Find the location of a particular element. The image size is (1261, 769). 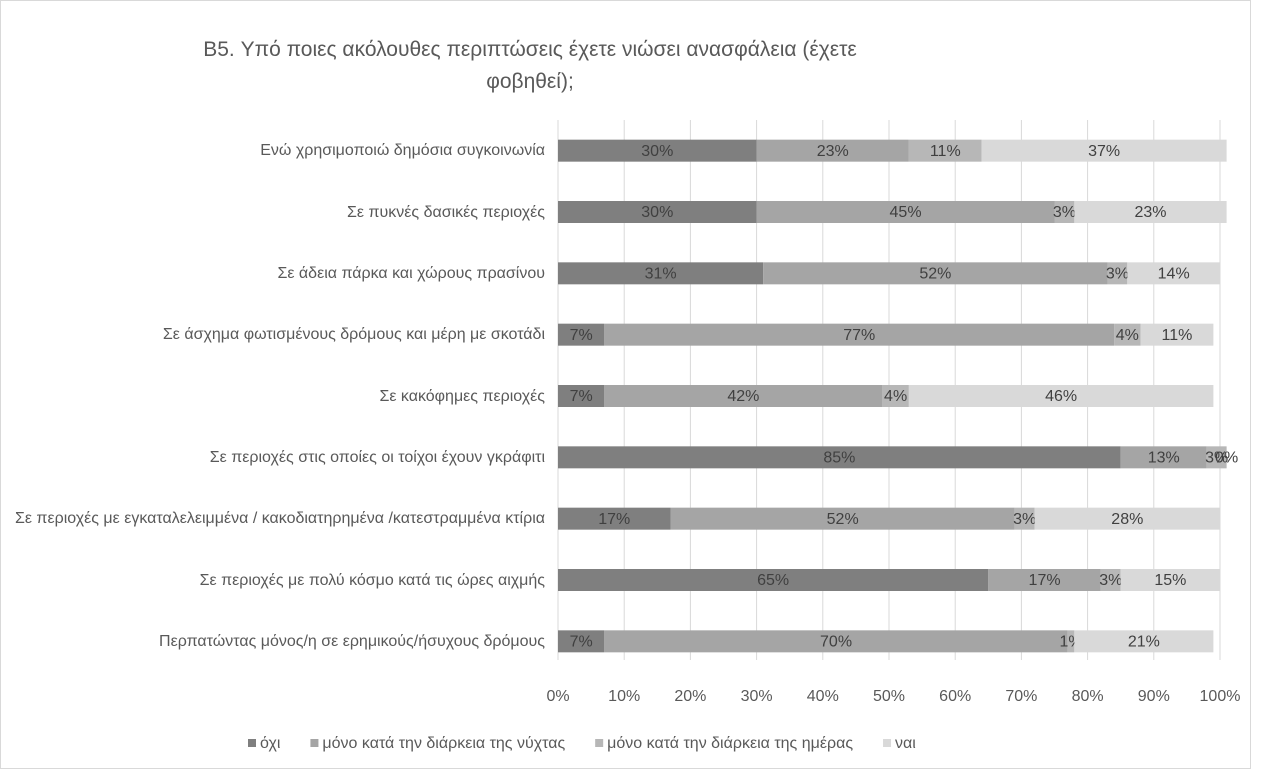

data-label: 14% is located at coordinates (1174, 274).